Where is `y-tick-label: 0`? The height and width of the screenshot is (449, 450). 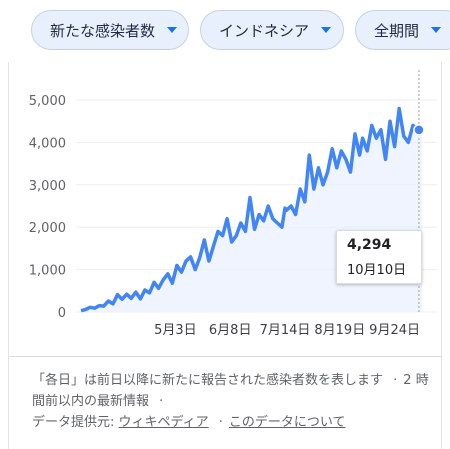
y-tick-label: 0 is located at coordinates (62, 313).